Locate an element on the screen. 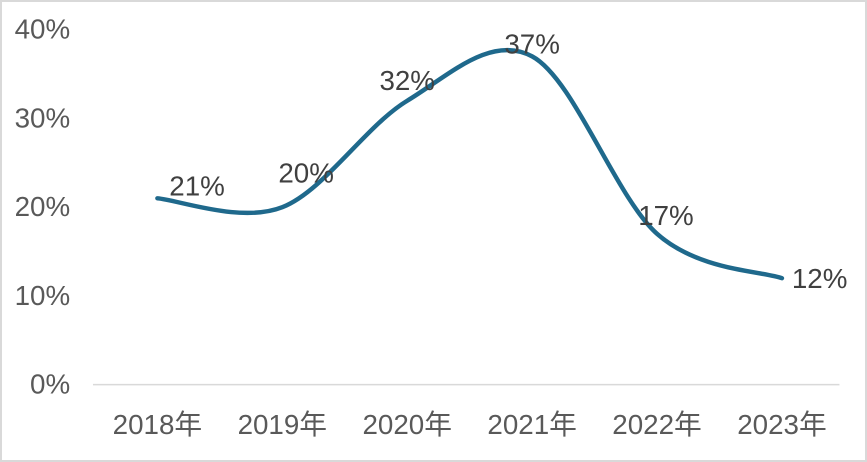 This screenshot has width=867, height=462. y-axis-tick-label: 10% is located at coordinates (43, 295).